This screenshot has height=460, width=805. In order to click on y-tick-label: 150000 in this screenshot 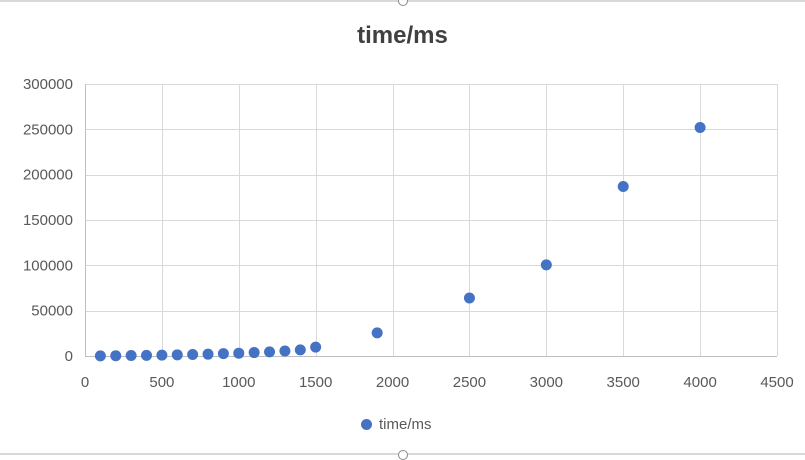, I will do `click(48, 220)`.